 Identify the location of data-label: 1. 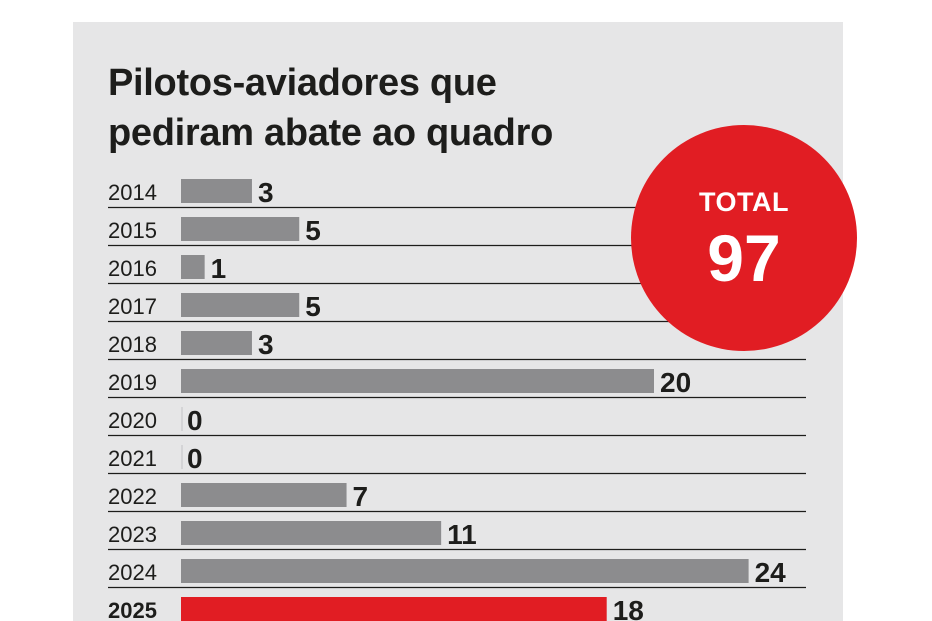
(219, 268).